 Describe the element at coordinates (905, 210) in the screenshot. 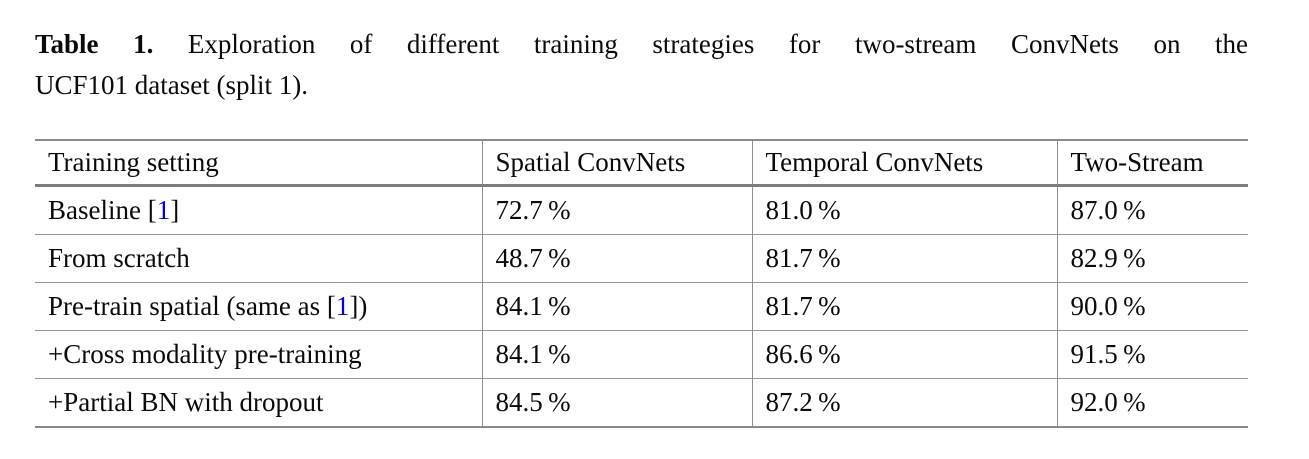

I see `cell-temporal: 81.0 %` at that location.